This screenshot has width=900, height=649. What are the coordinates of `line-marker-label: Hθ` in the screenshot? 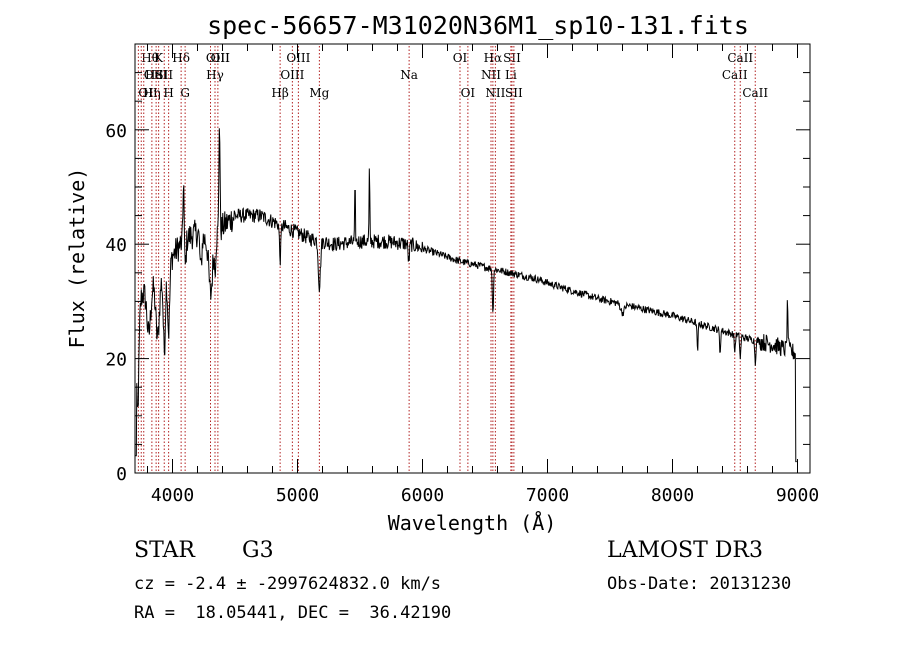 It's located at (150, 58).